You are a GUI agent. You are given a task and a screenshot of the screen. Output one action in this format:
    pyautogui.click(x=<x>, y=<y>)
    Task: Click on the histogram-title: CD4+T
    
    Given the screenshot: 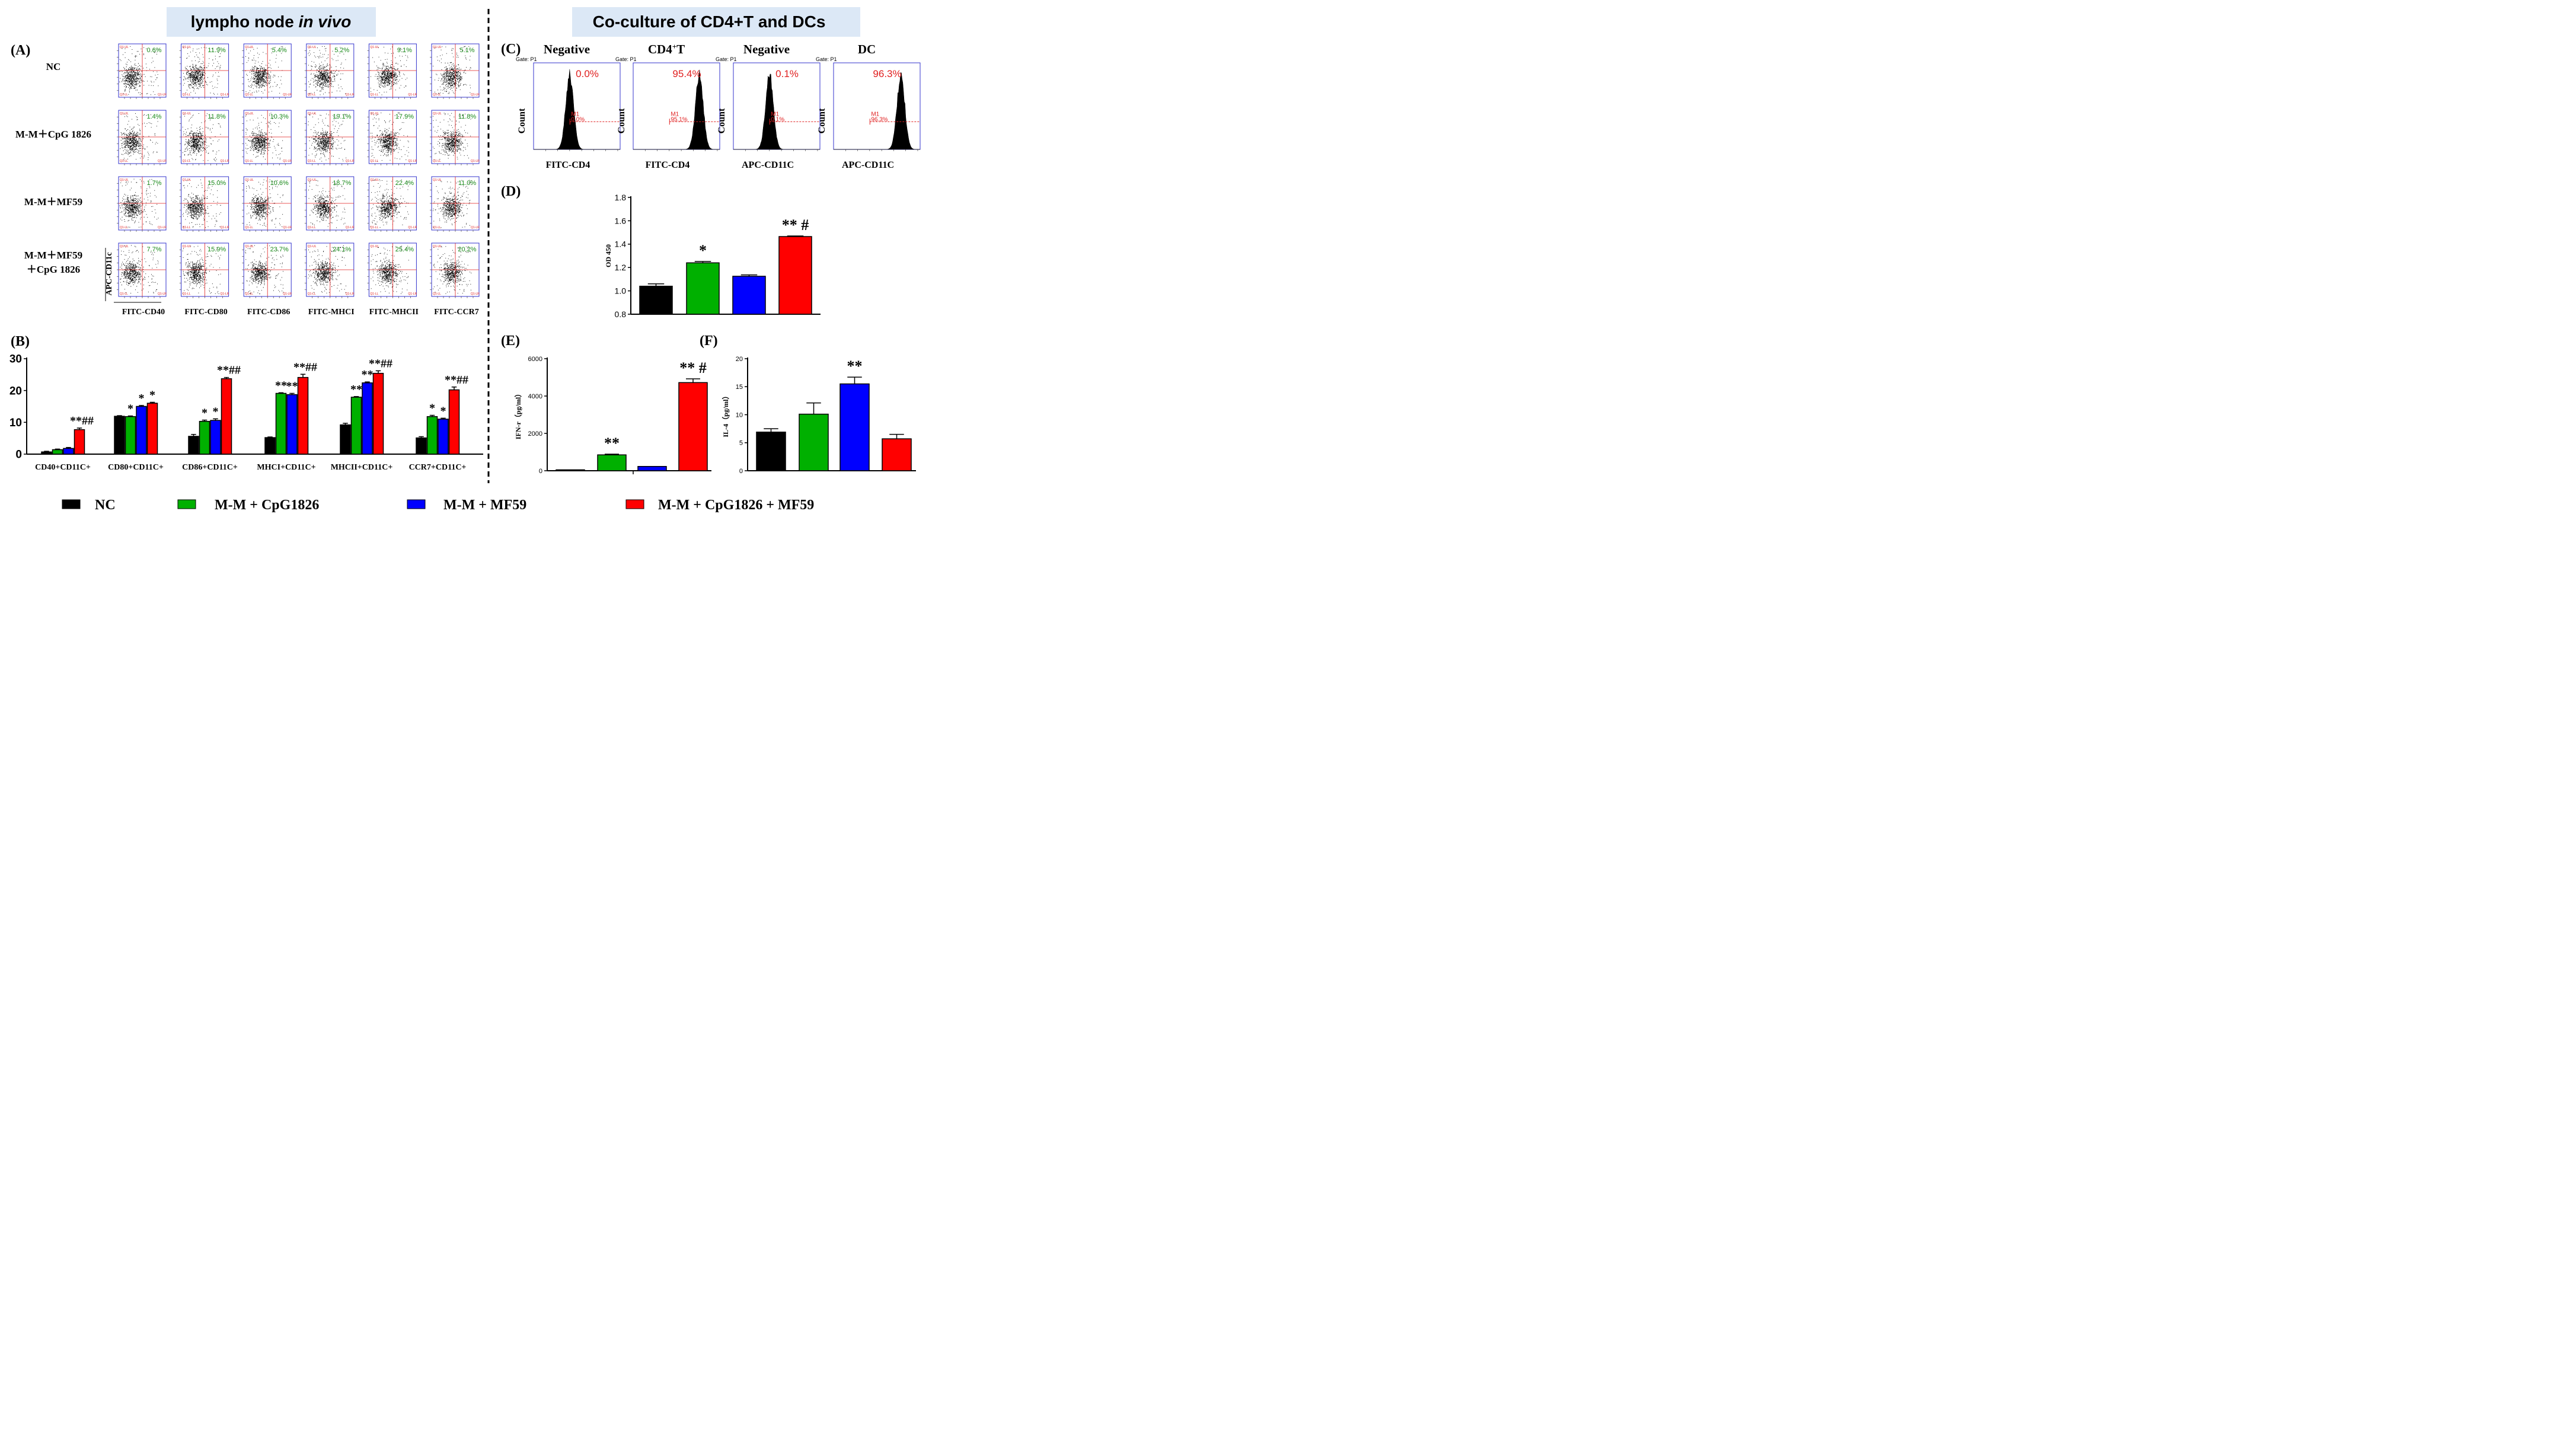 What is the action you would take?
    pyautogui.click(x=666, y=49)
    